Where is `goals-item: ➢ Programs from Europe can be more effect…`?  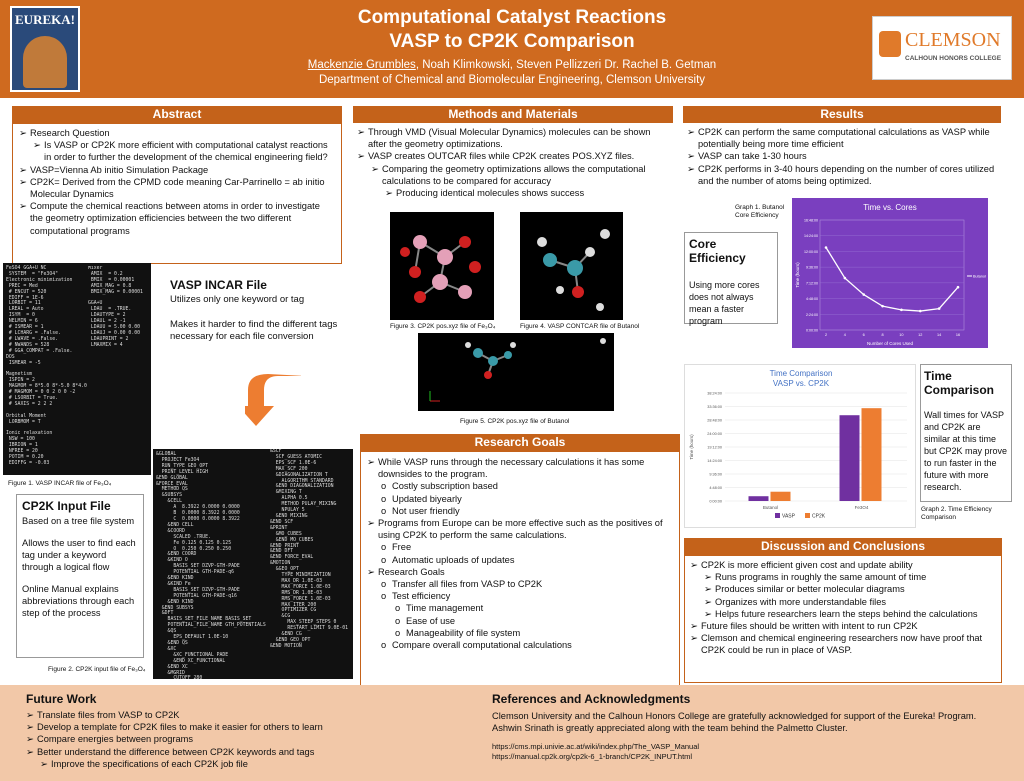 goals-item: ➢ Programs from Europe can be more effect… is located at coordinates (520, 529).